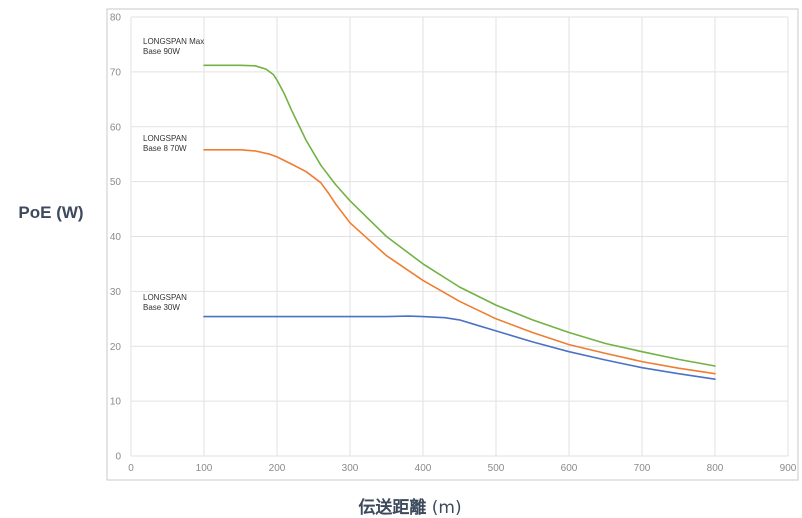 The height and width of the screenshot is (518, 802). I want to click on series-annotation-1: LONGSPAN Max Base 90W, so click(173, 46).